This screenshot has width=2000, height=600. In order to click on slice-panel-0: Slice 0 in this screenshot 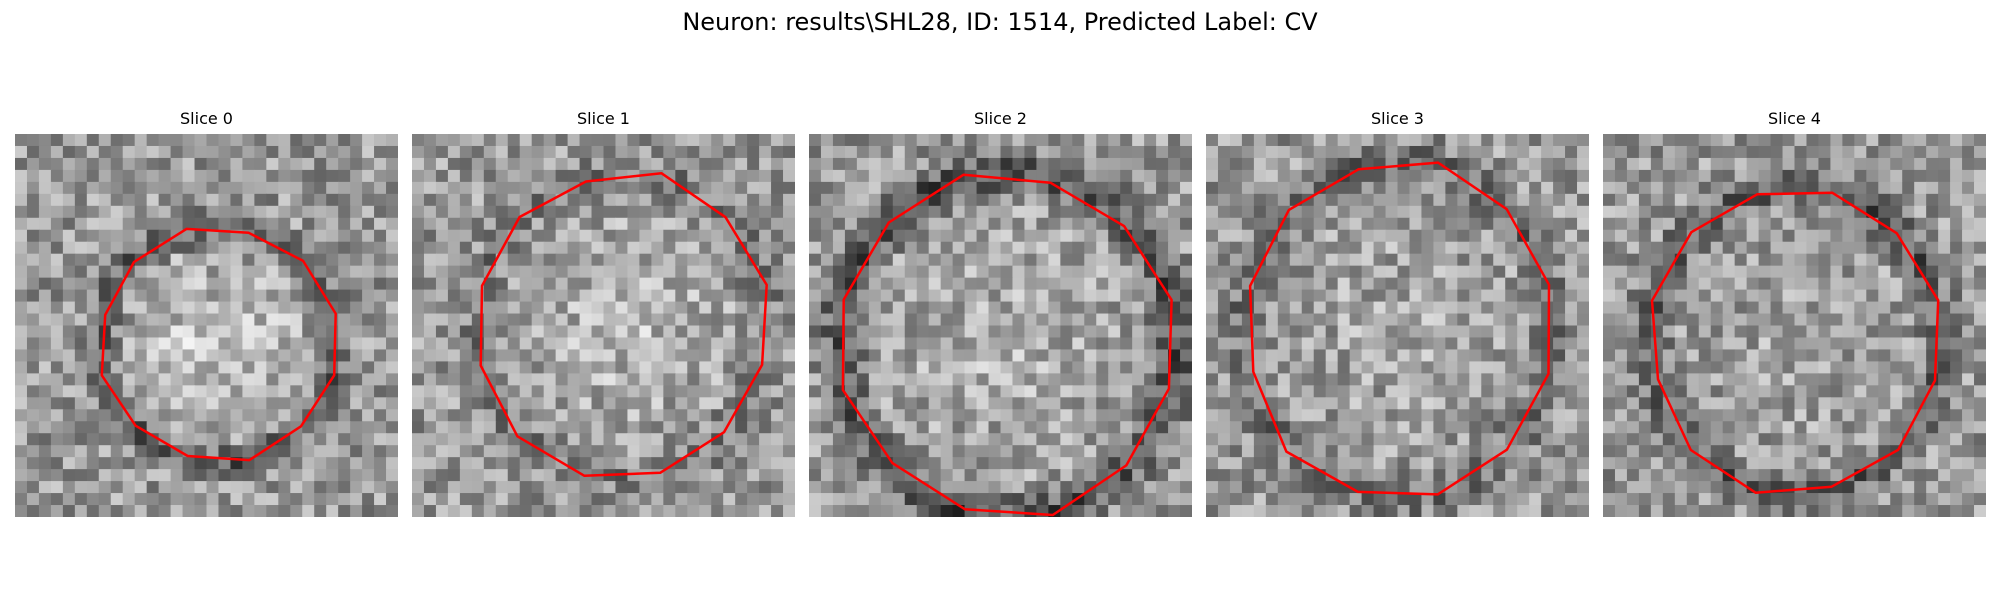, I will do `click(206, 312)`.